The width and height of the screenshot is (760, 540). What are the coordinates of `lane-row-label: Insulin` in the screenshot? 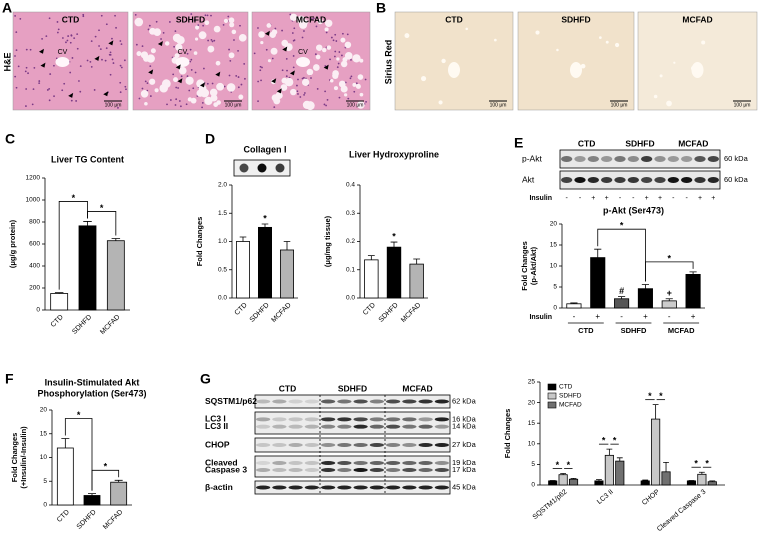 It's located at (540, 198).